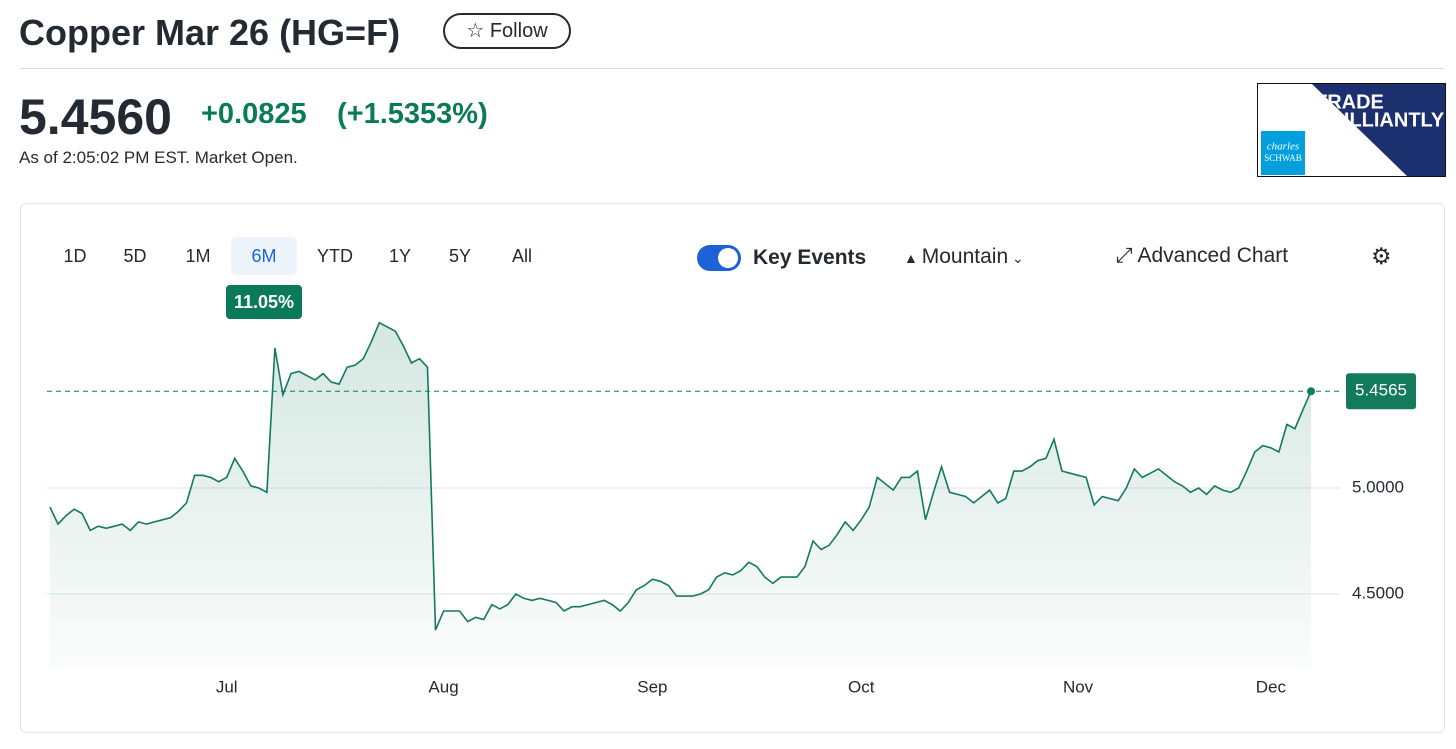 This screenshot has width=1456, height=749. I want to click on x-tick-label: Aug, so click(443, 686).